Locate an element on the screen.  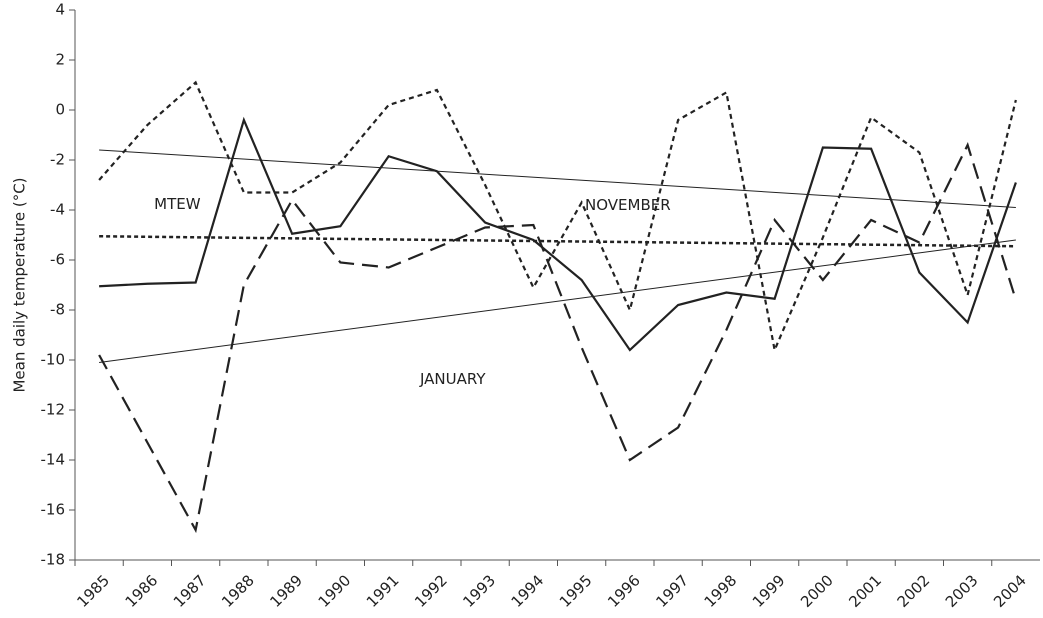
y-tick-label: 2 is located at coordinates (60, 60).